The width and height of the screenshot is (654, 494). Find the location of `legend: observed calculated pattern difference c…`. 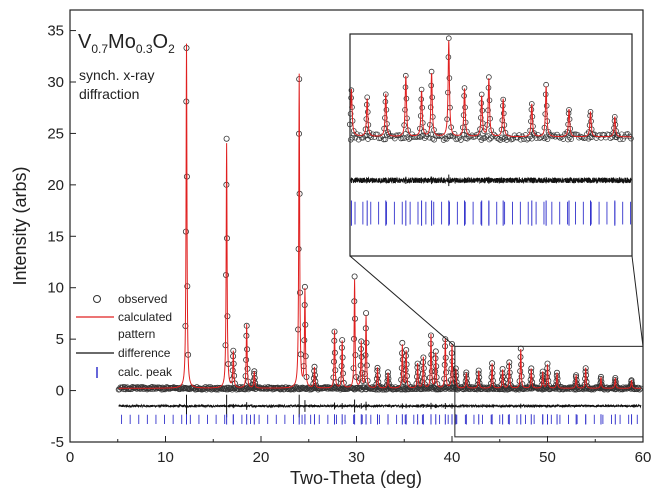

legend: observed calculated pattern difference c… is located at coordinates (124, 335).